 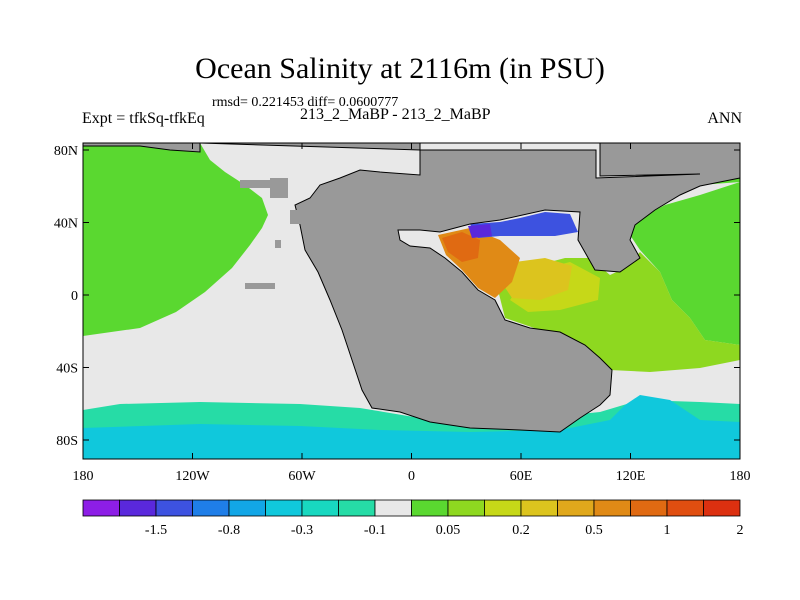 I want to click on blue-strait-region, so click(x=524, y=225).